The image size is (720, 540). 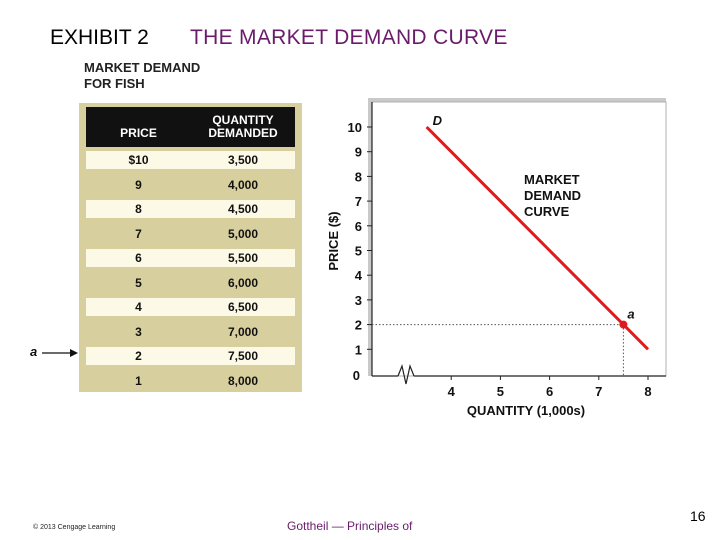 What do you see at coordinates (406, 374) in the screenshot?
I see `axis-break-mark` at bounding box center [406, 374].